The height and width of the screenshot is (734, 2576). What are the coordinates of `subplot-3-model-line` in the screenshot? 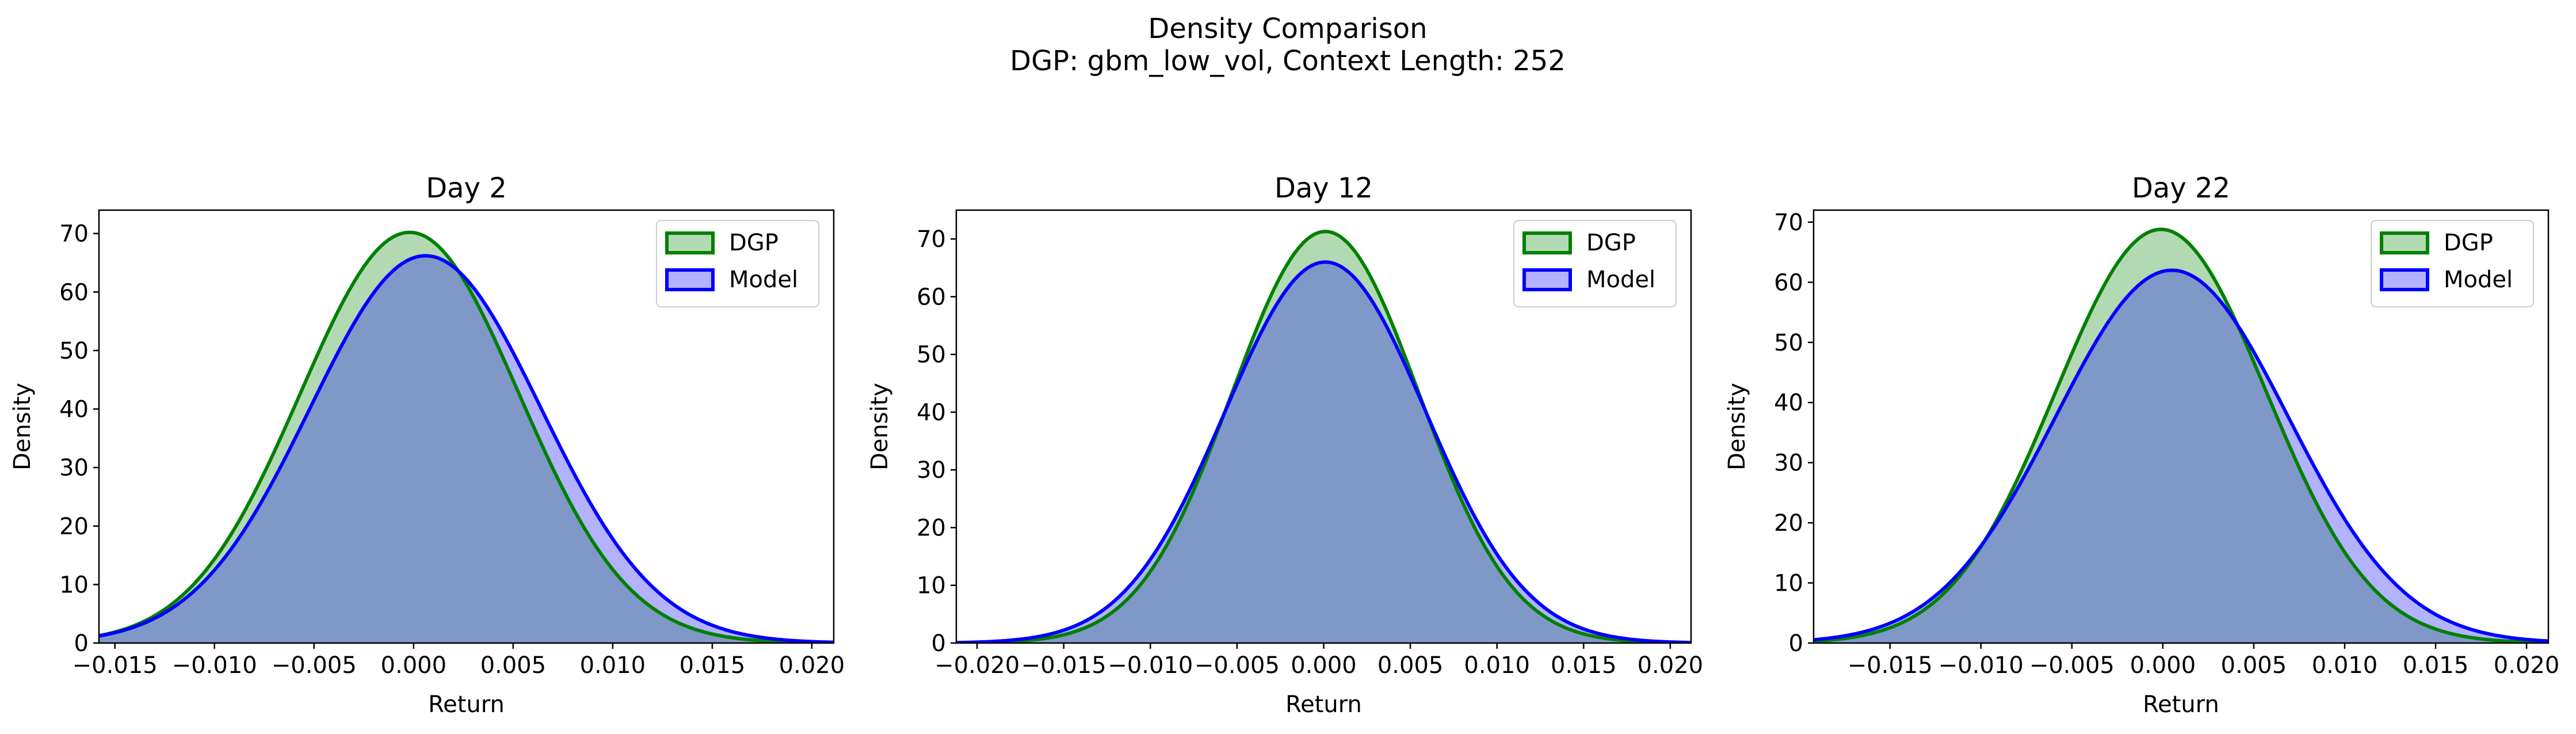 It's located at (2181, 455).